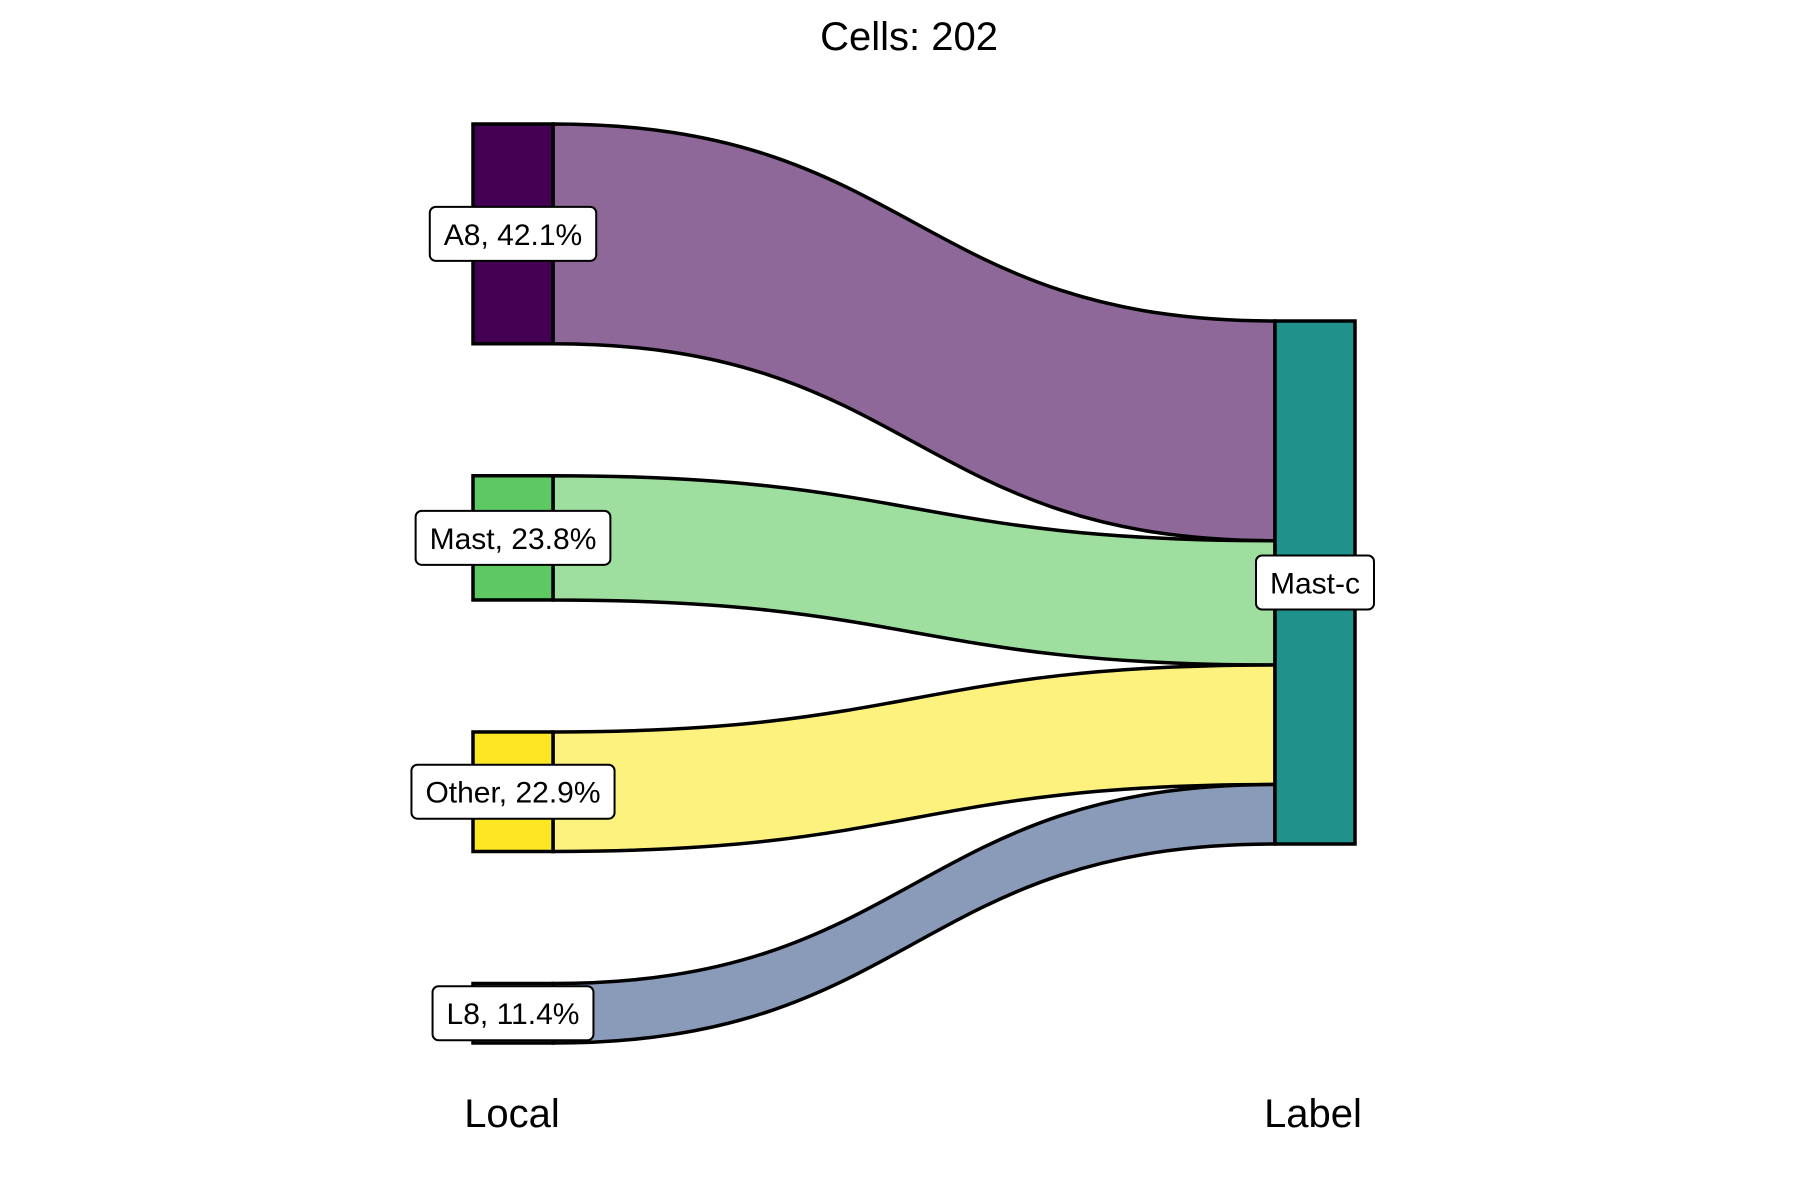  I want to click on node-label-a8: A8, 42.1%, so click(513, 233).